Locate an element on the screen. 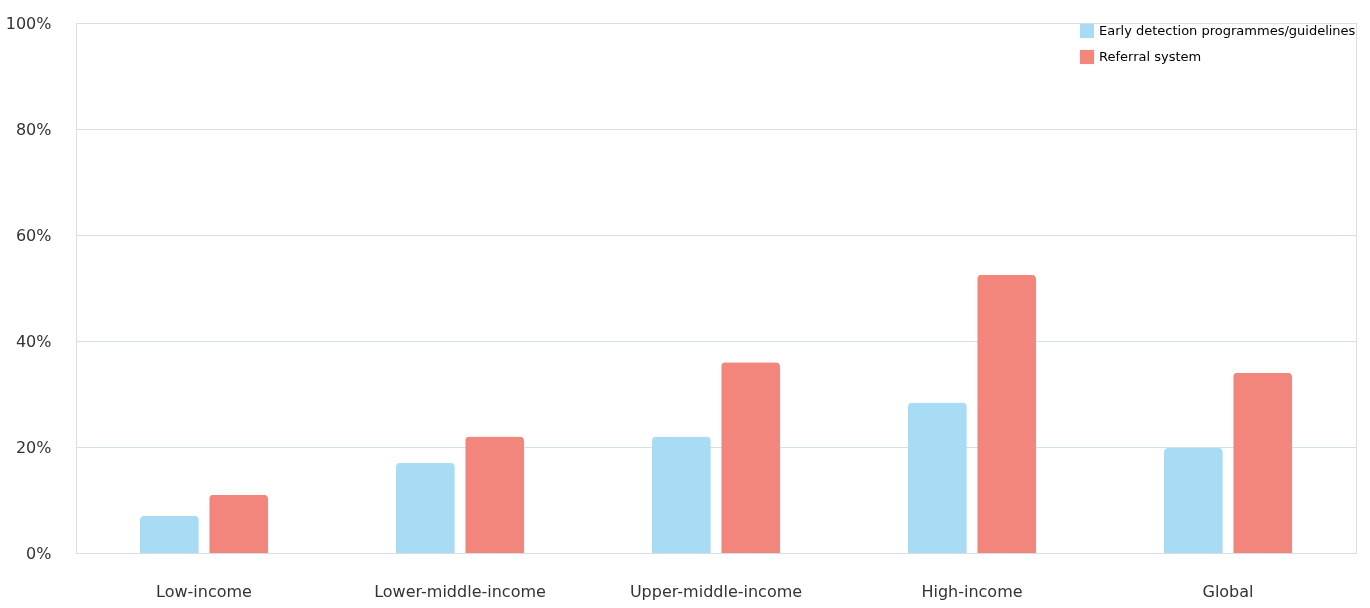  y-tick-label: 40% is located at coordinates (33, 341).